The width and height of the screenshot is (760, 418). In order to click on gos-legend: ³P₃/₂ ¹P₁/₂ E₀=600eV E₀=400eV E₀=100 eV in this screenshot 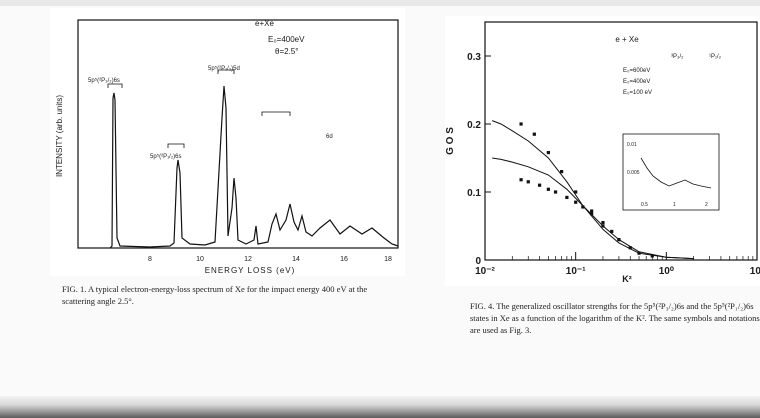, I will do `click(672, 75)`.